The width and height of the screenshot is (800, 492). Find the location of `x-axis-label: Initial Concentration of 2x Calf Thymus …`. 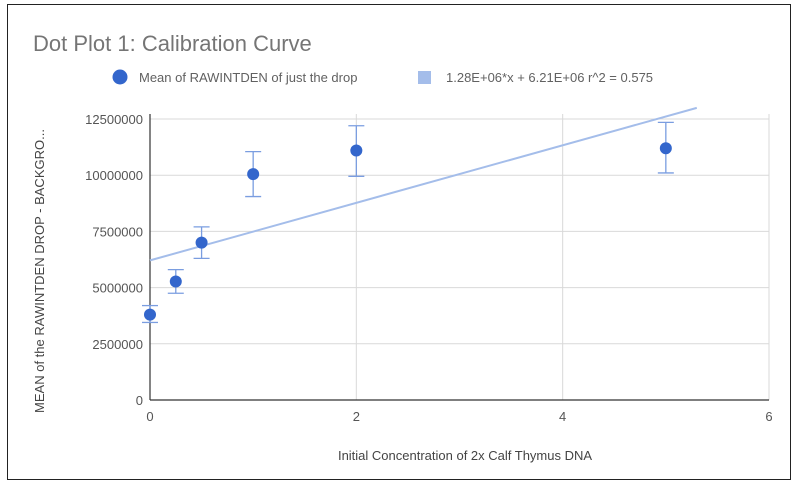

x-axis-label: Initial Concentration of 2x Calf Thymus … is located at coordinates (465, 455).